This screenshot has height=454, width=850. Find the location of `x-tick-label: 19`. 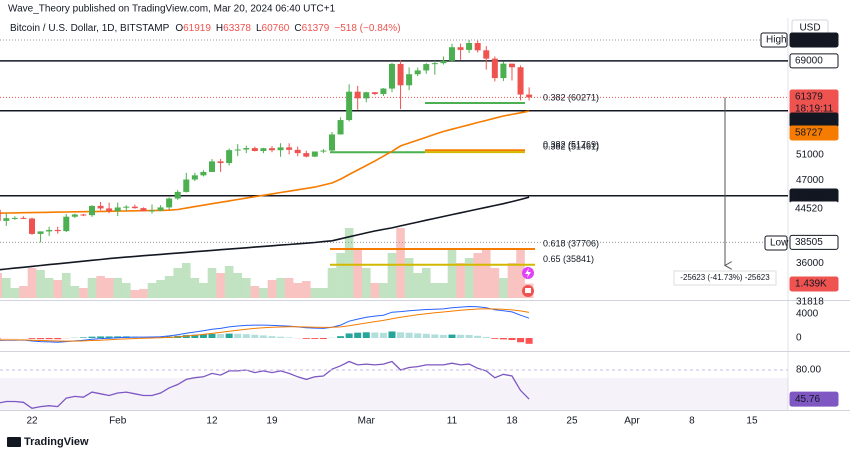

x-tick-label: 19 is located at coordinates (272, 421).